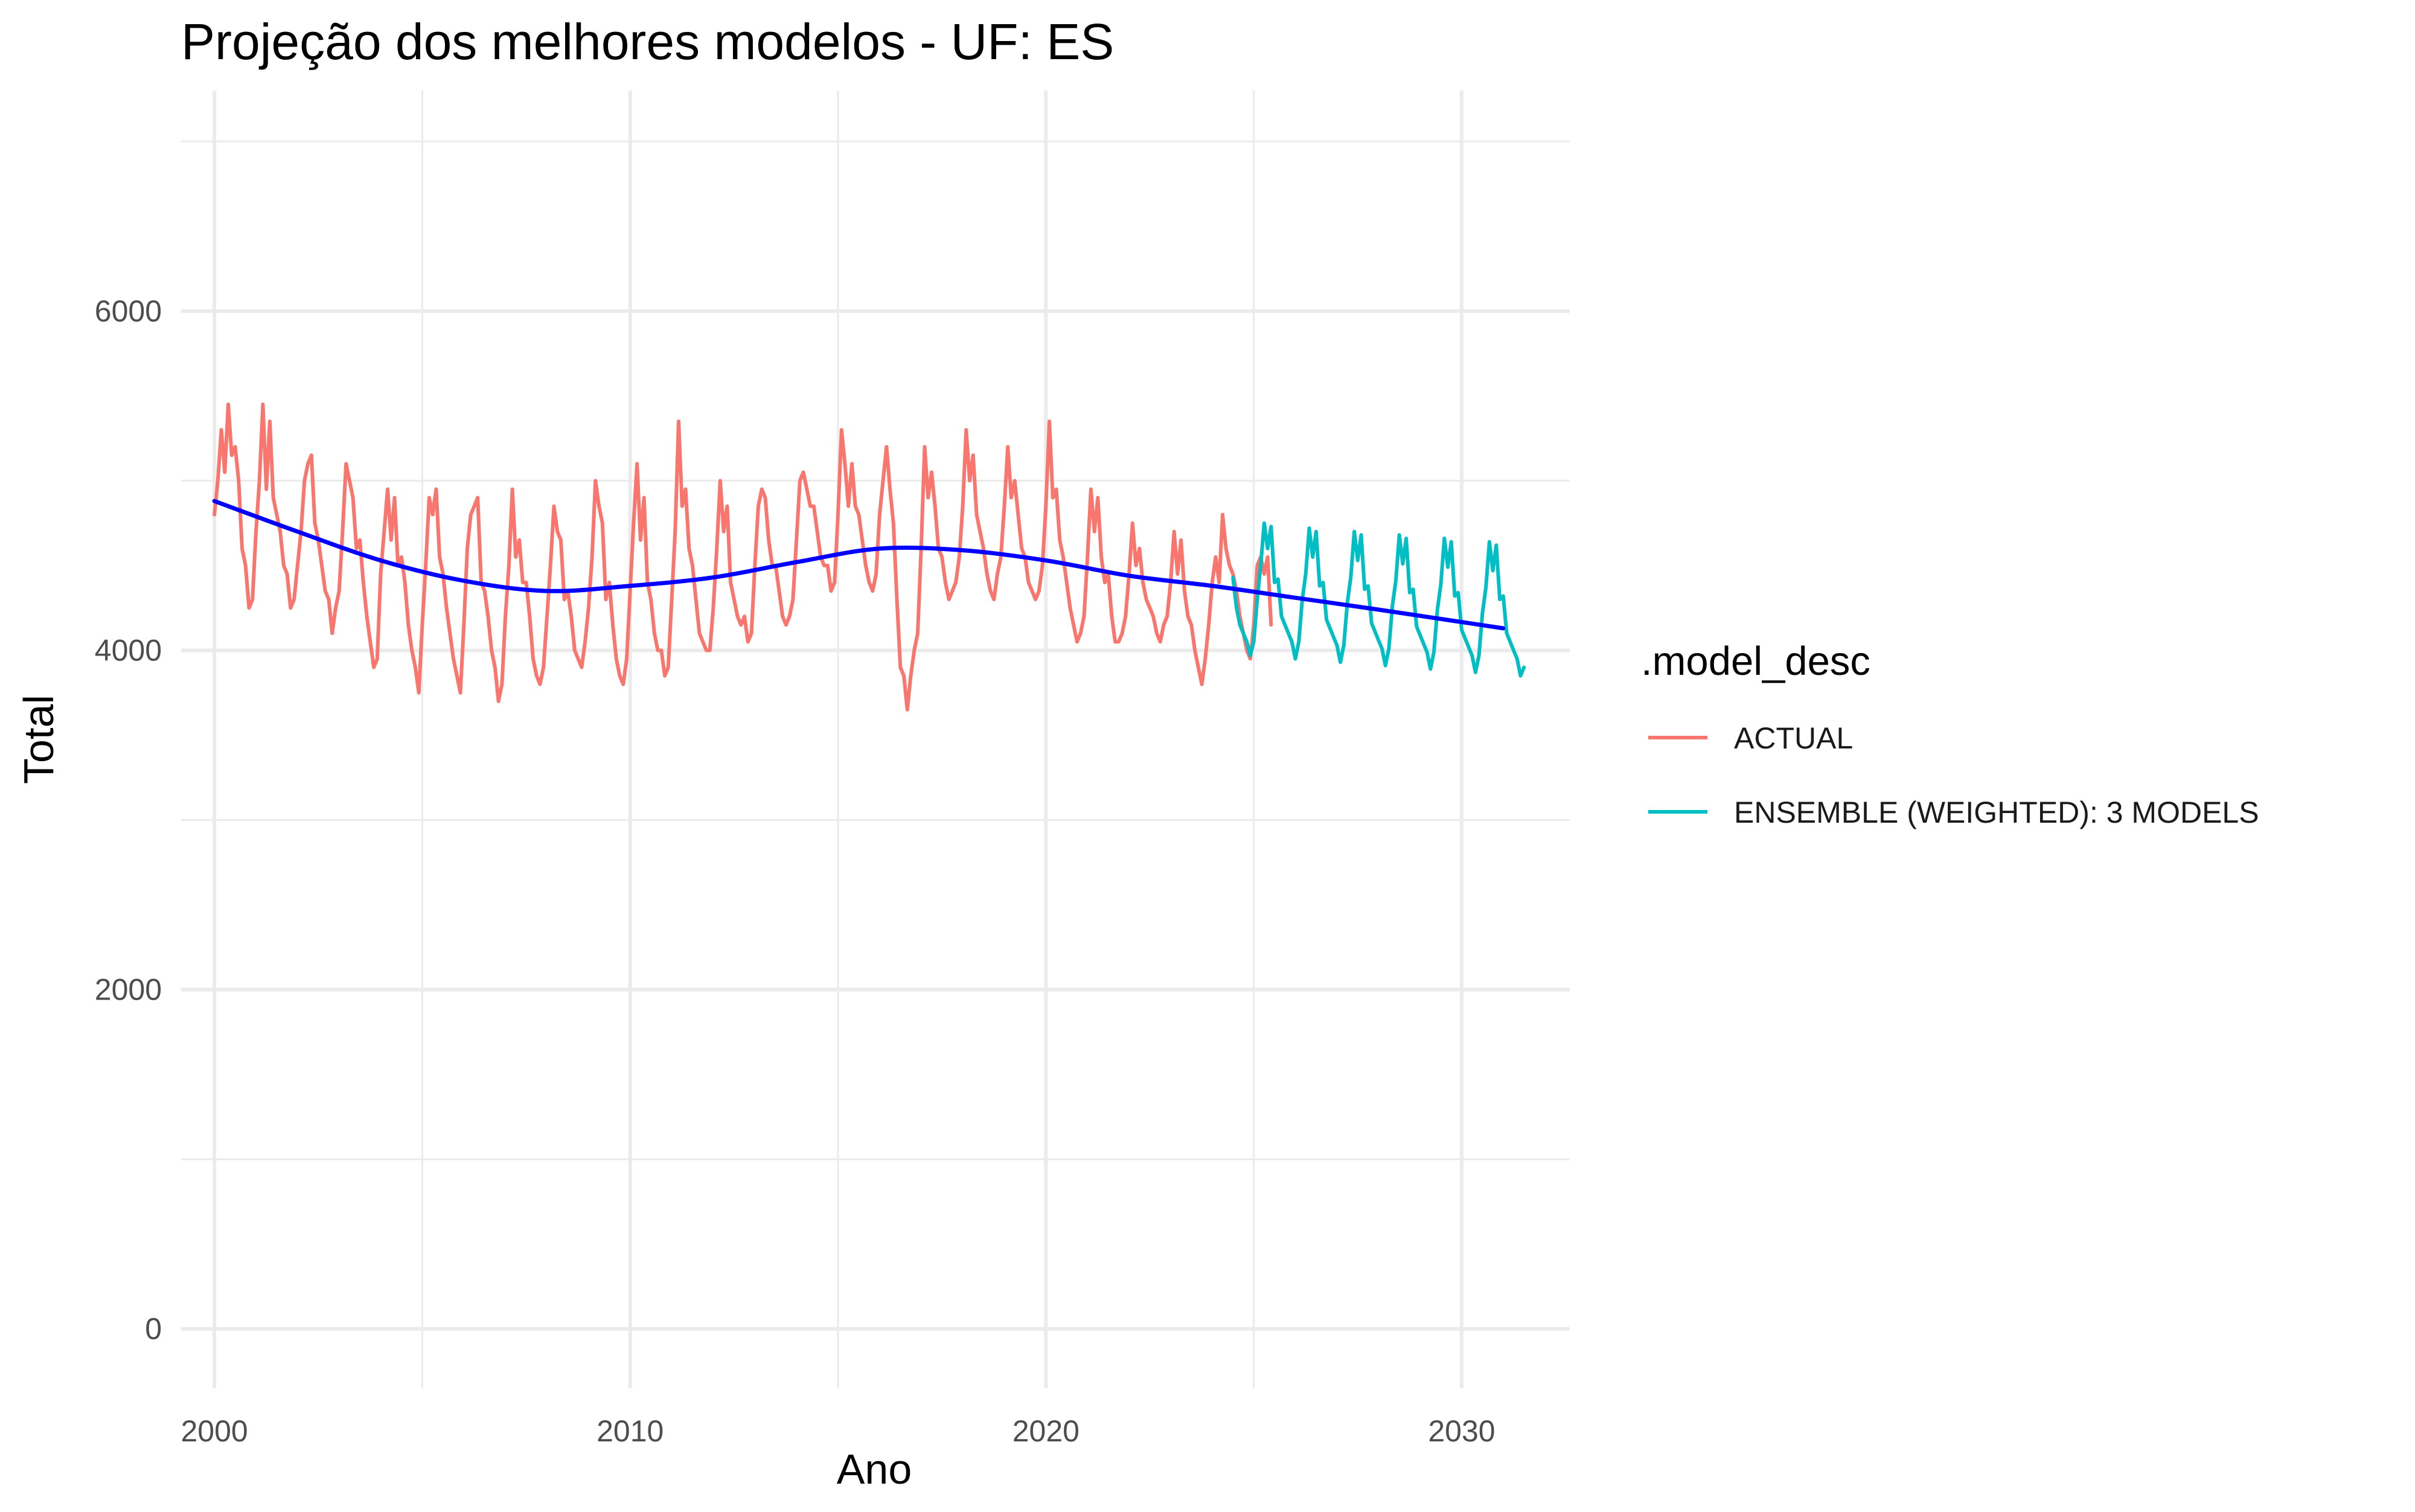 The image size is (2415, 1512). Describe the element at coordinates (215, 1431) in the screenshot. I see `x-tick-label: 2000` at that location.